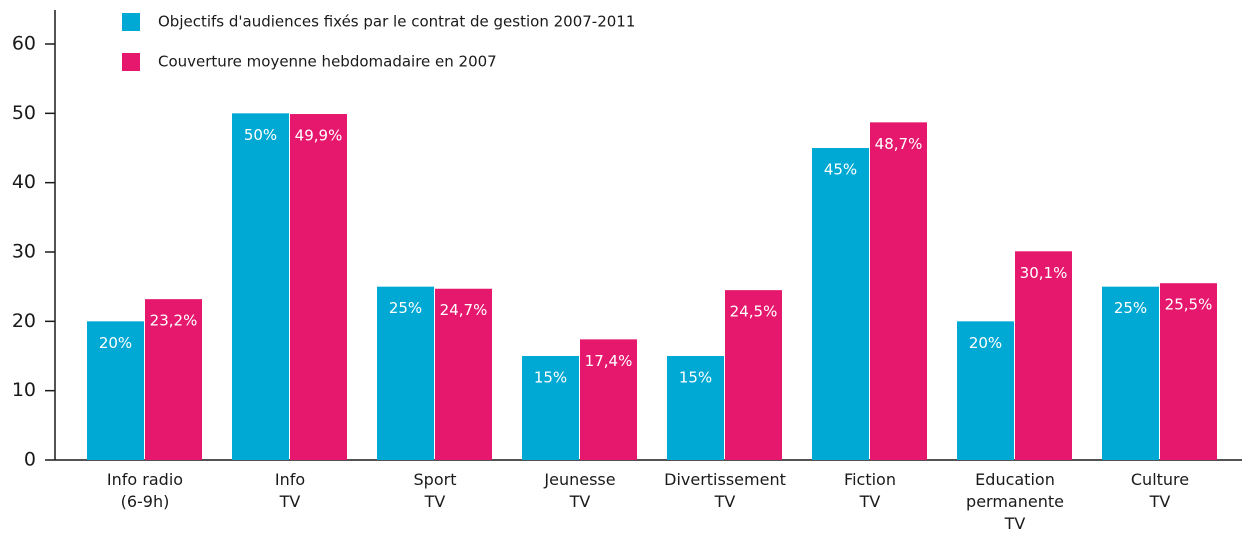  What do you see at coordinates (840, 170) in the screenshot?
I see `value-label: 45%` at bounding box center [840, 170].